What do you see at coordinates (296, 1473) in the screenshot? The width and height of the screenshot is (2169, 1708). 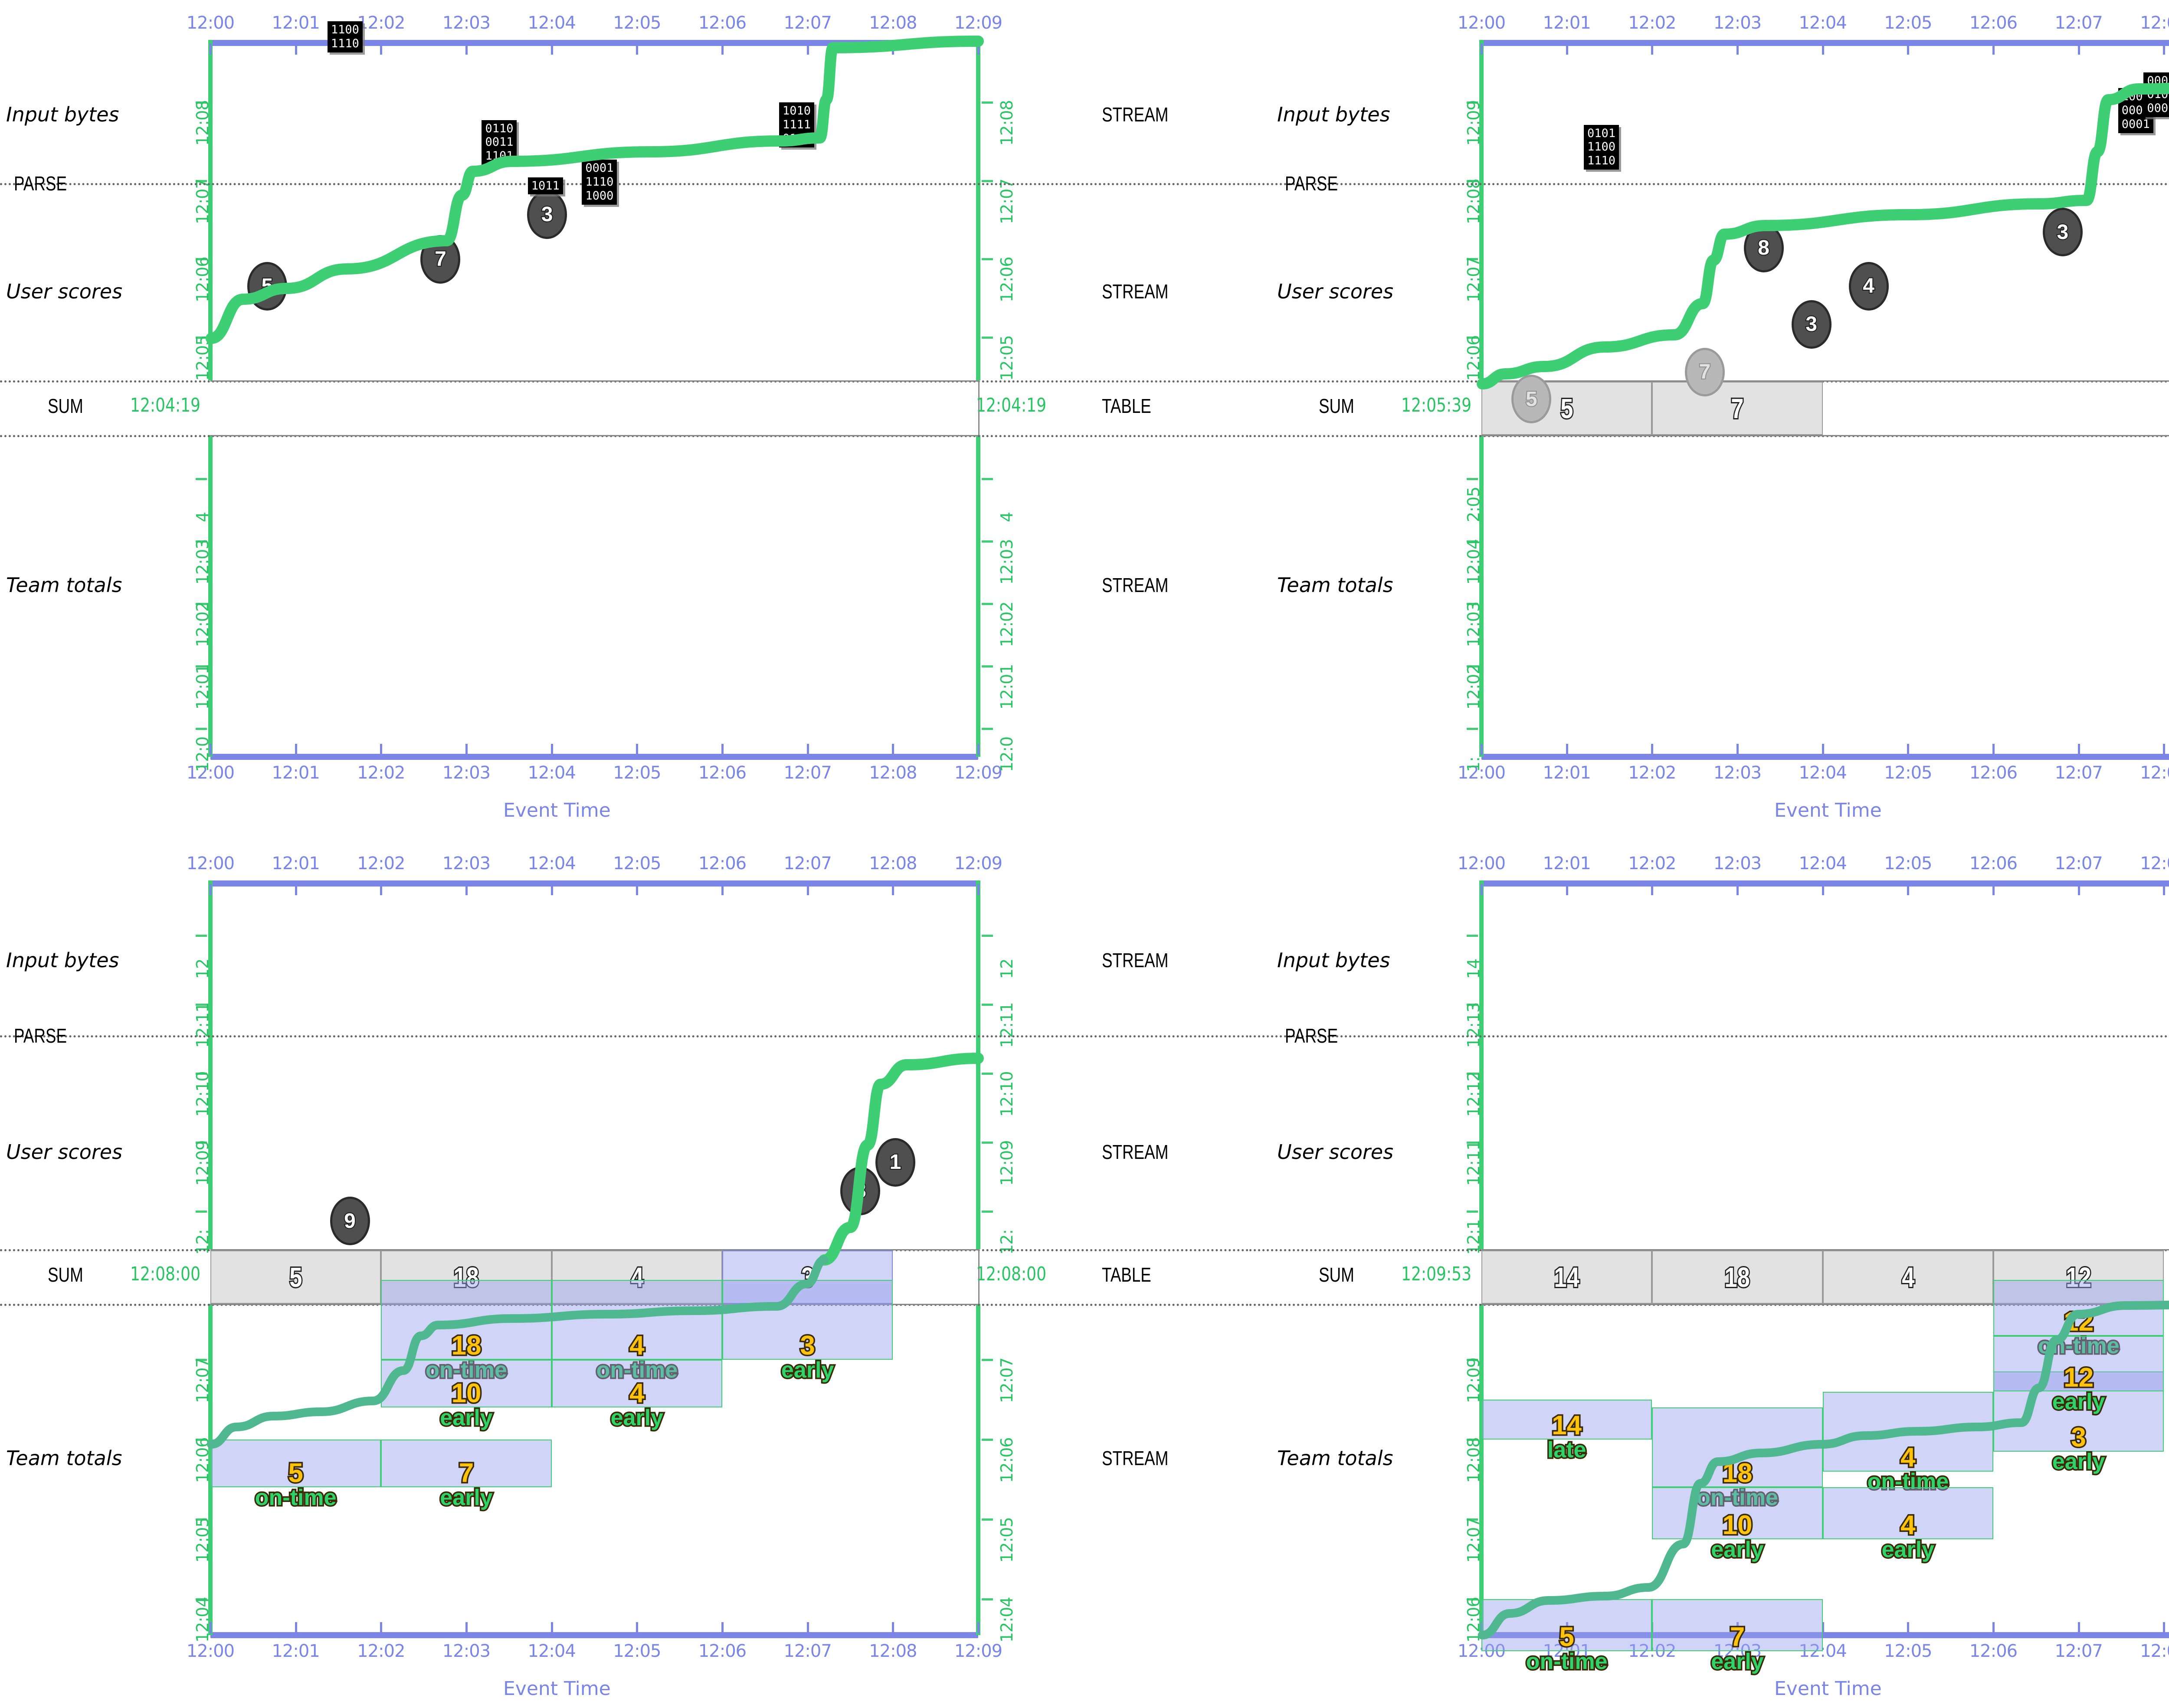 I see `window-value: 5` at bounding box center [296, 1473].